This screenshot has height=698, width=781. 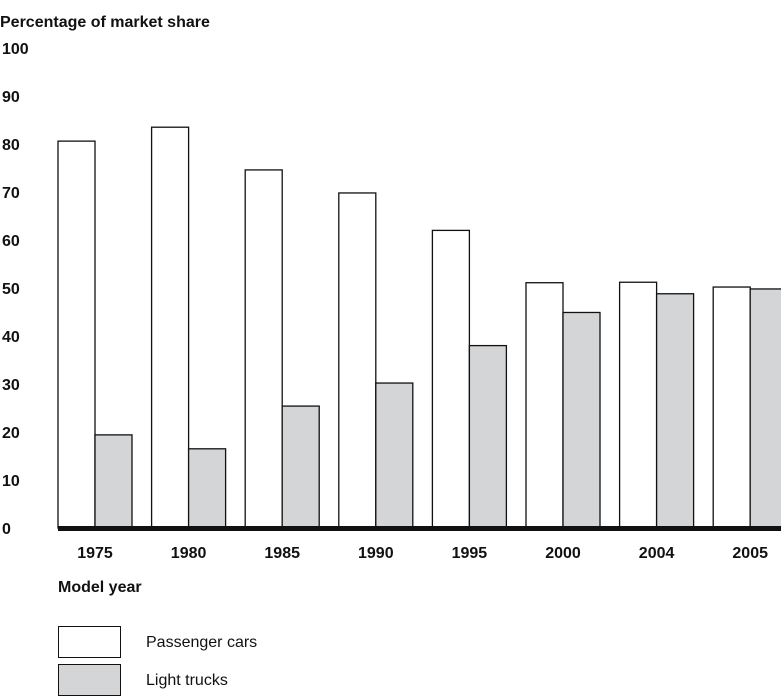 I want to click on bar-passenger-cars-1975, so click(x=76, y=334).